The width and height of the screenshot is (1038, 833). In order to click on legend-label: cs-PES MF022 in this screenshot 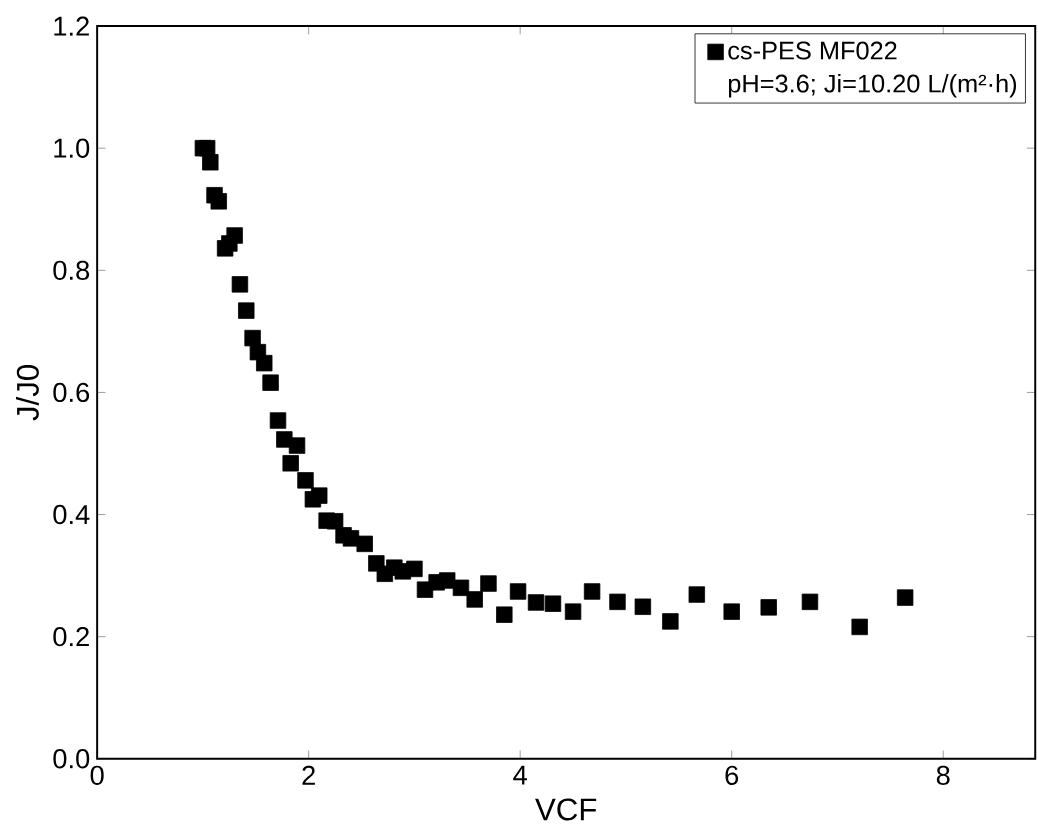, I will do `click(812, 50)`.